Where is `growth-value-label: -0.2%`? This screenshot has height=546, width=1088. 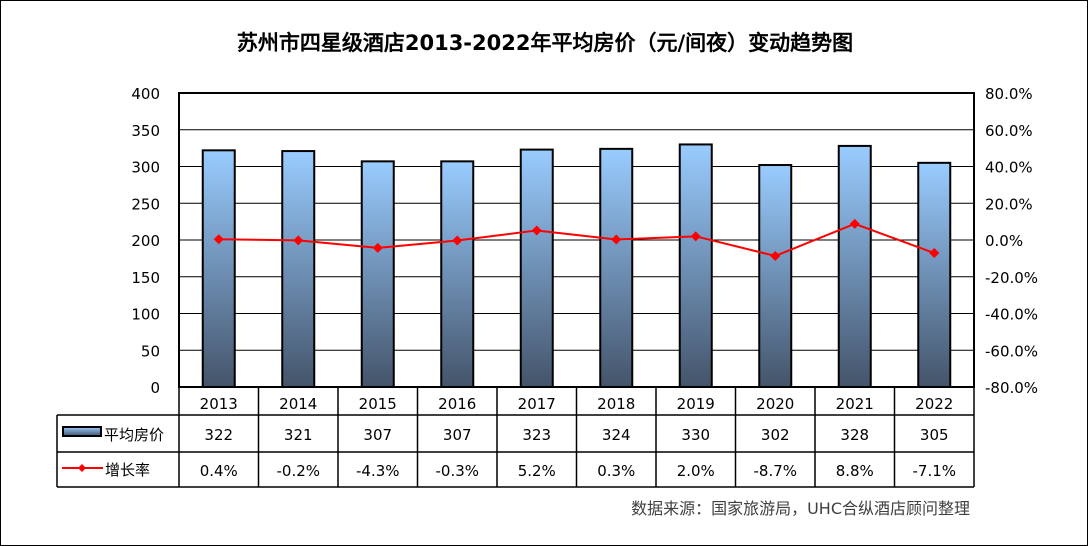
growth-value-label: -0.2% is located at coordinates (298, 471).